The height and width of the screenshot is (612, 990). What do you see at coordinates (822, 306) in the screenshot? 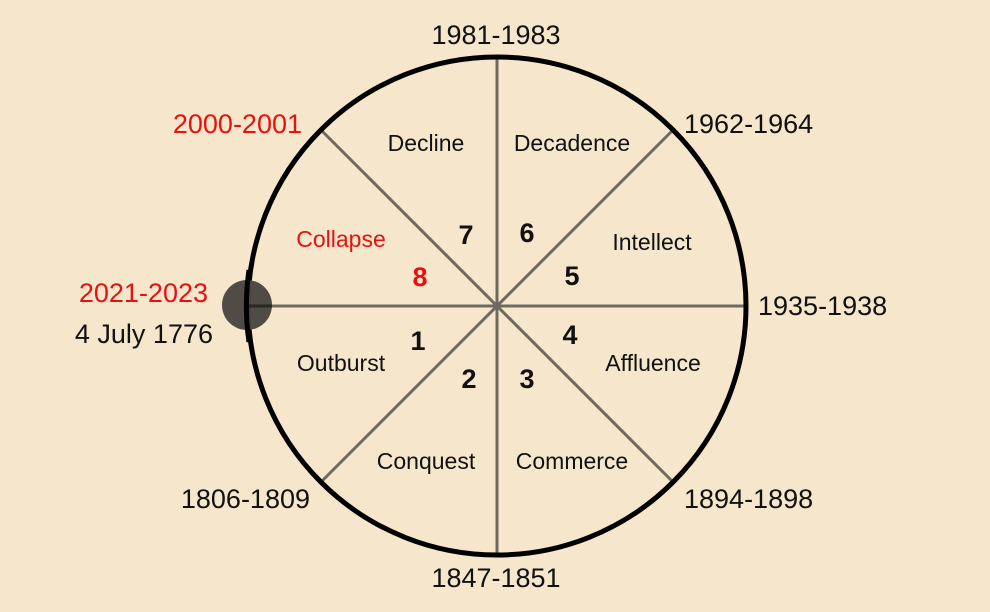
I see `date-right: 1935-1938` at bounding box center [822, 306].